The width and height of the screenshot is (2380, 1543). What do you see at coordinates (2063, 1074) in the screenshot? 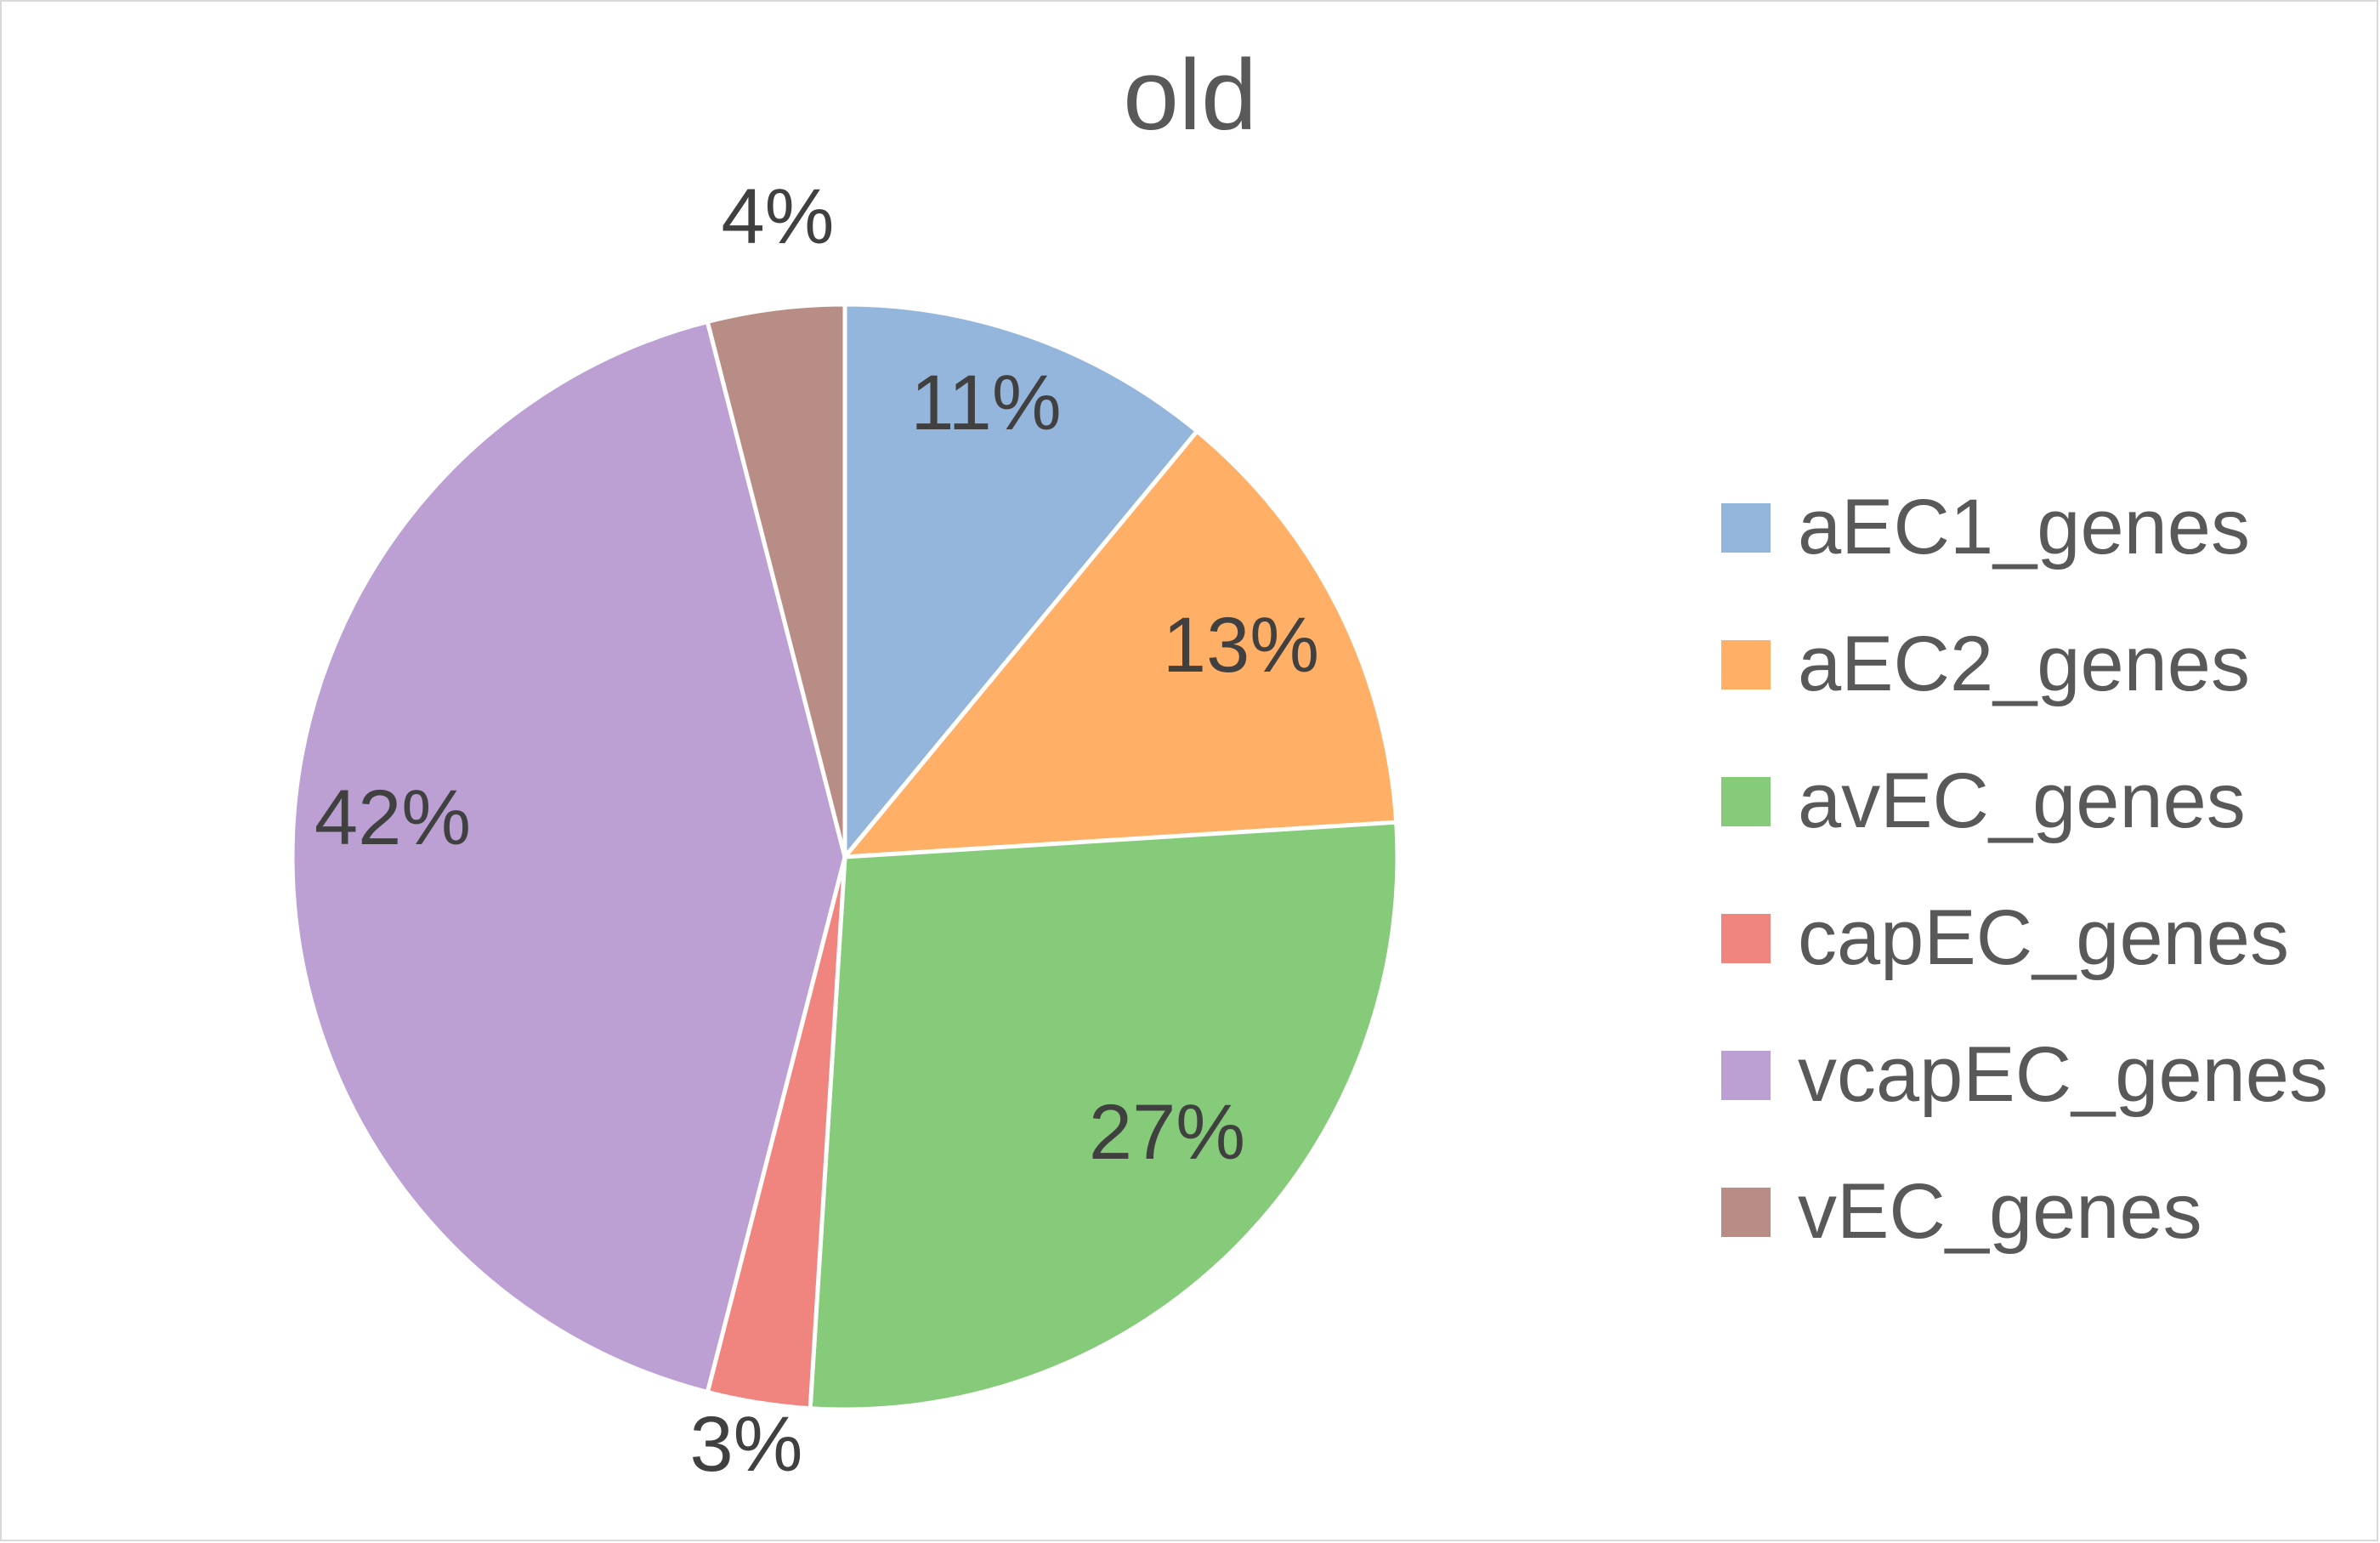
I see `legend-label: vcapEC_genes` at bounding box center [2063, 1074].